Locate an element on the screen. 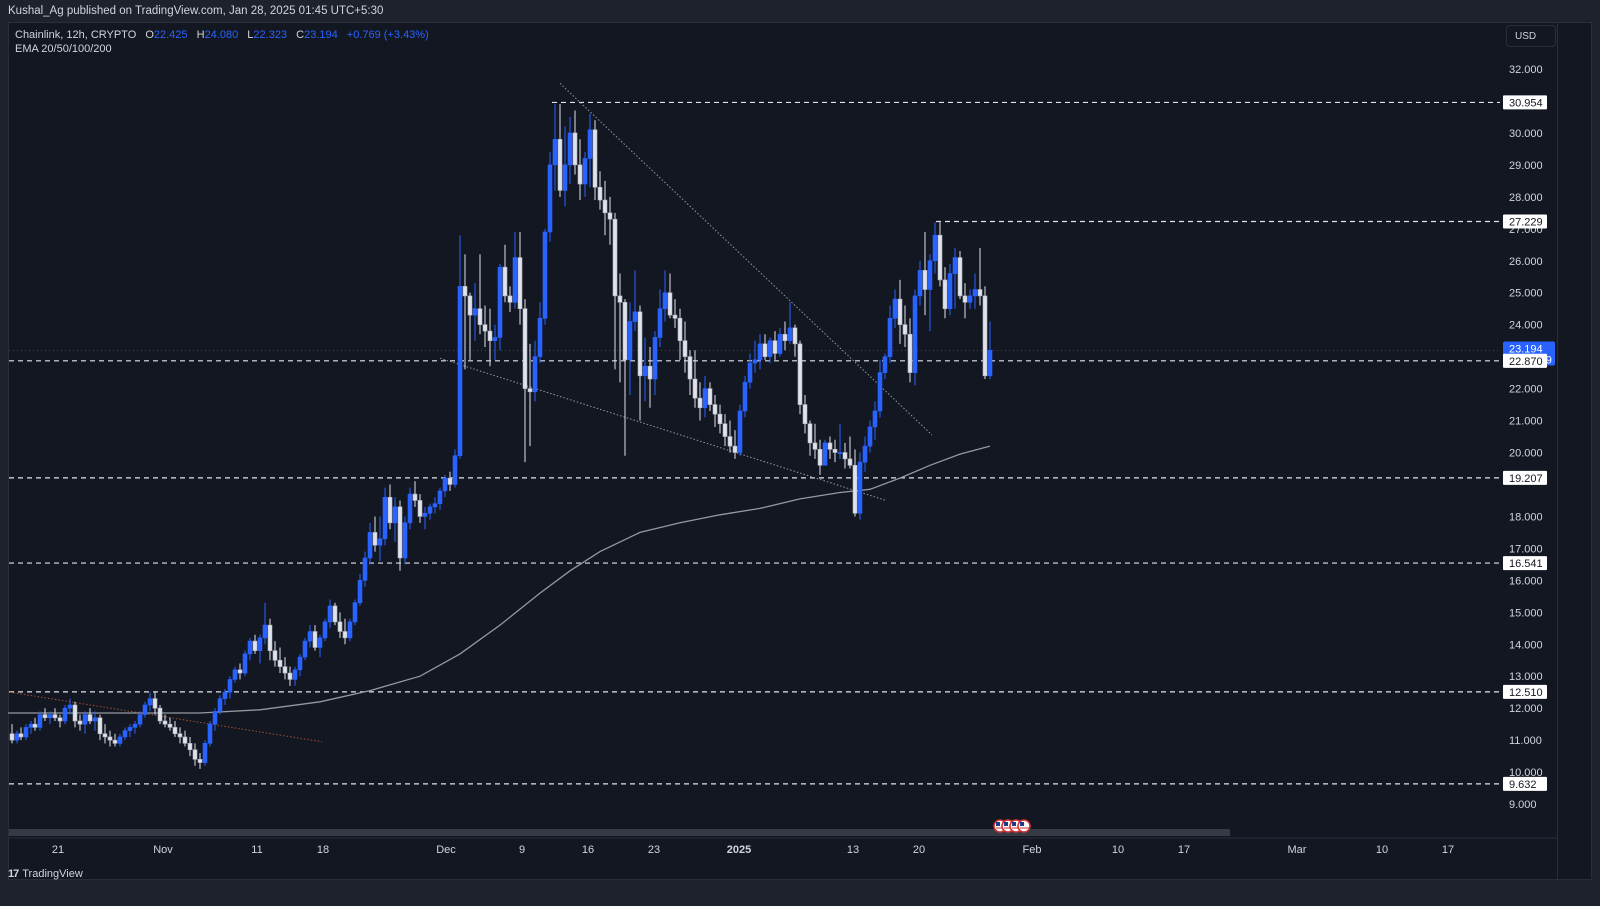 This screenshot has width=1600, height=906. time-tick-label: Nov is located at coordinates (163, 850).